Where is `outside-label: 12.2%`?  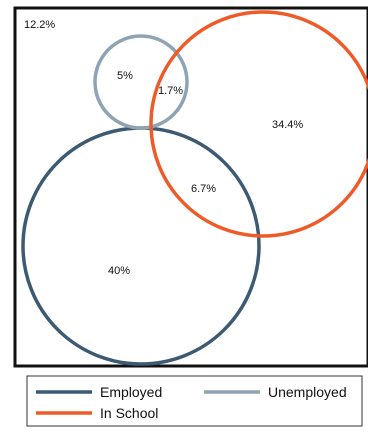
outside-label: 12.2% is located at coordinates (39, 25).